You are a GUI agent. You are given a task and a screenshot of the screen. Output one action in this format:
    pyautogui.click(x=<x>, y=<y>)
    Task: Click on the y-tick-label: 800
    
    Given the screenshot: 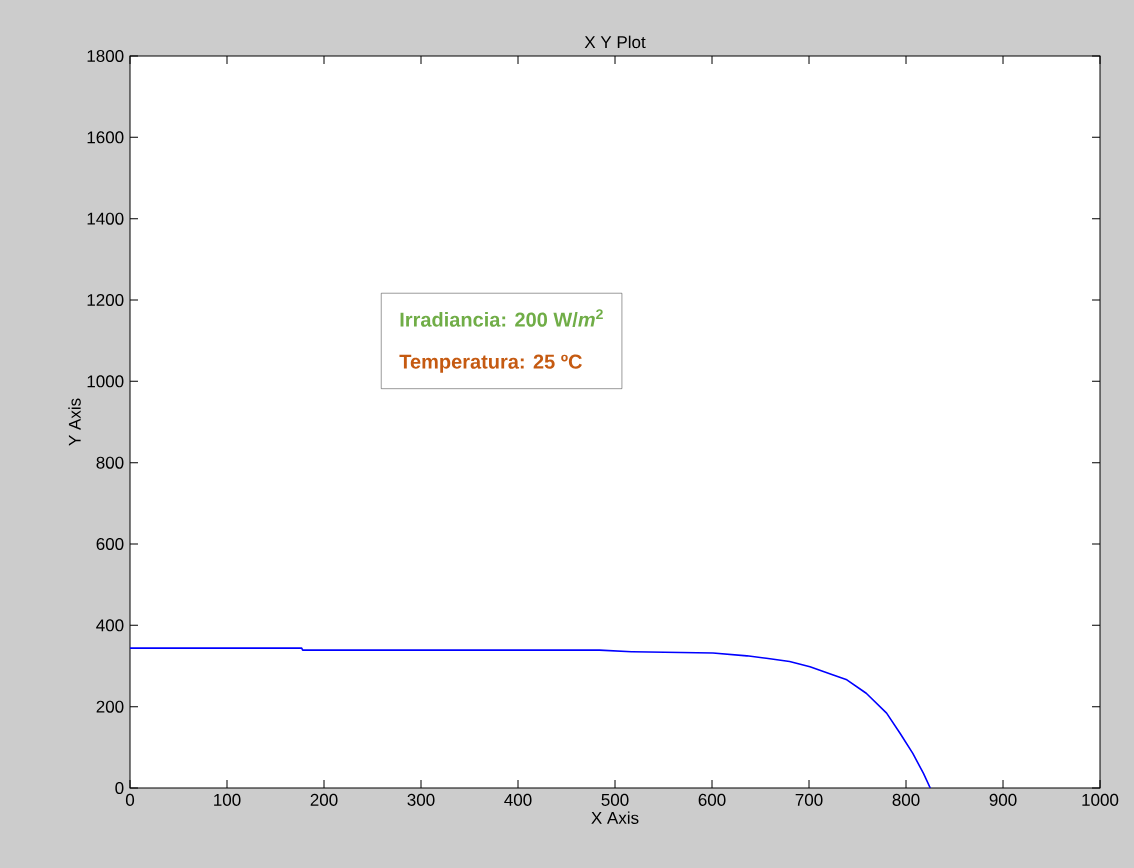 What is the action you would take?
    pyautogui.click(x=110, y=462)
    